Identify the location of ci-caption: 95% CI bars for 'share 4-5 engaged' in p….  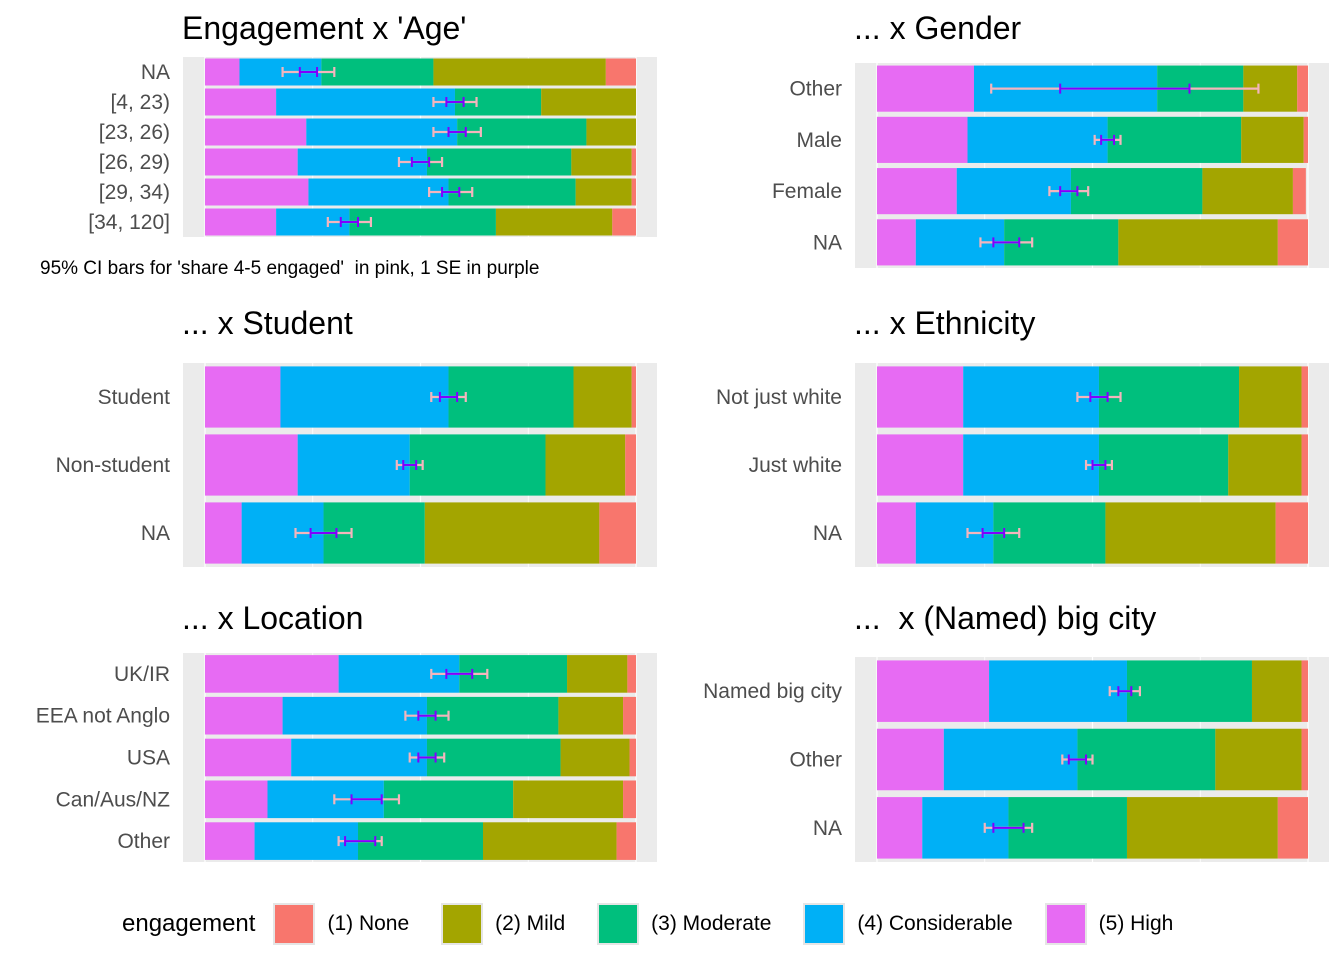
(290, 268).